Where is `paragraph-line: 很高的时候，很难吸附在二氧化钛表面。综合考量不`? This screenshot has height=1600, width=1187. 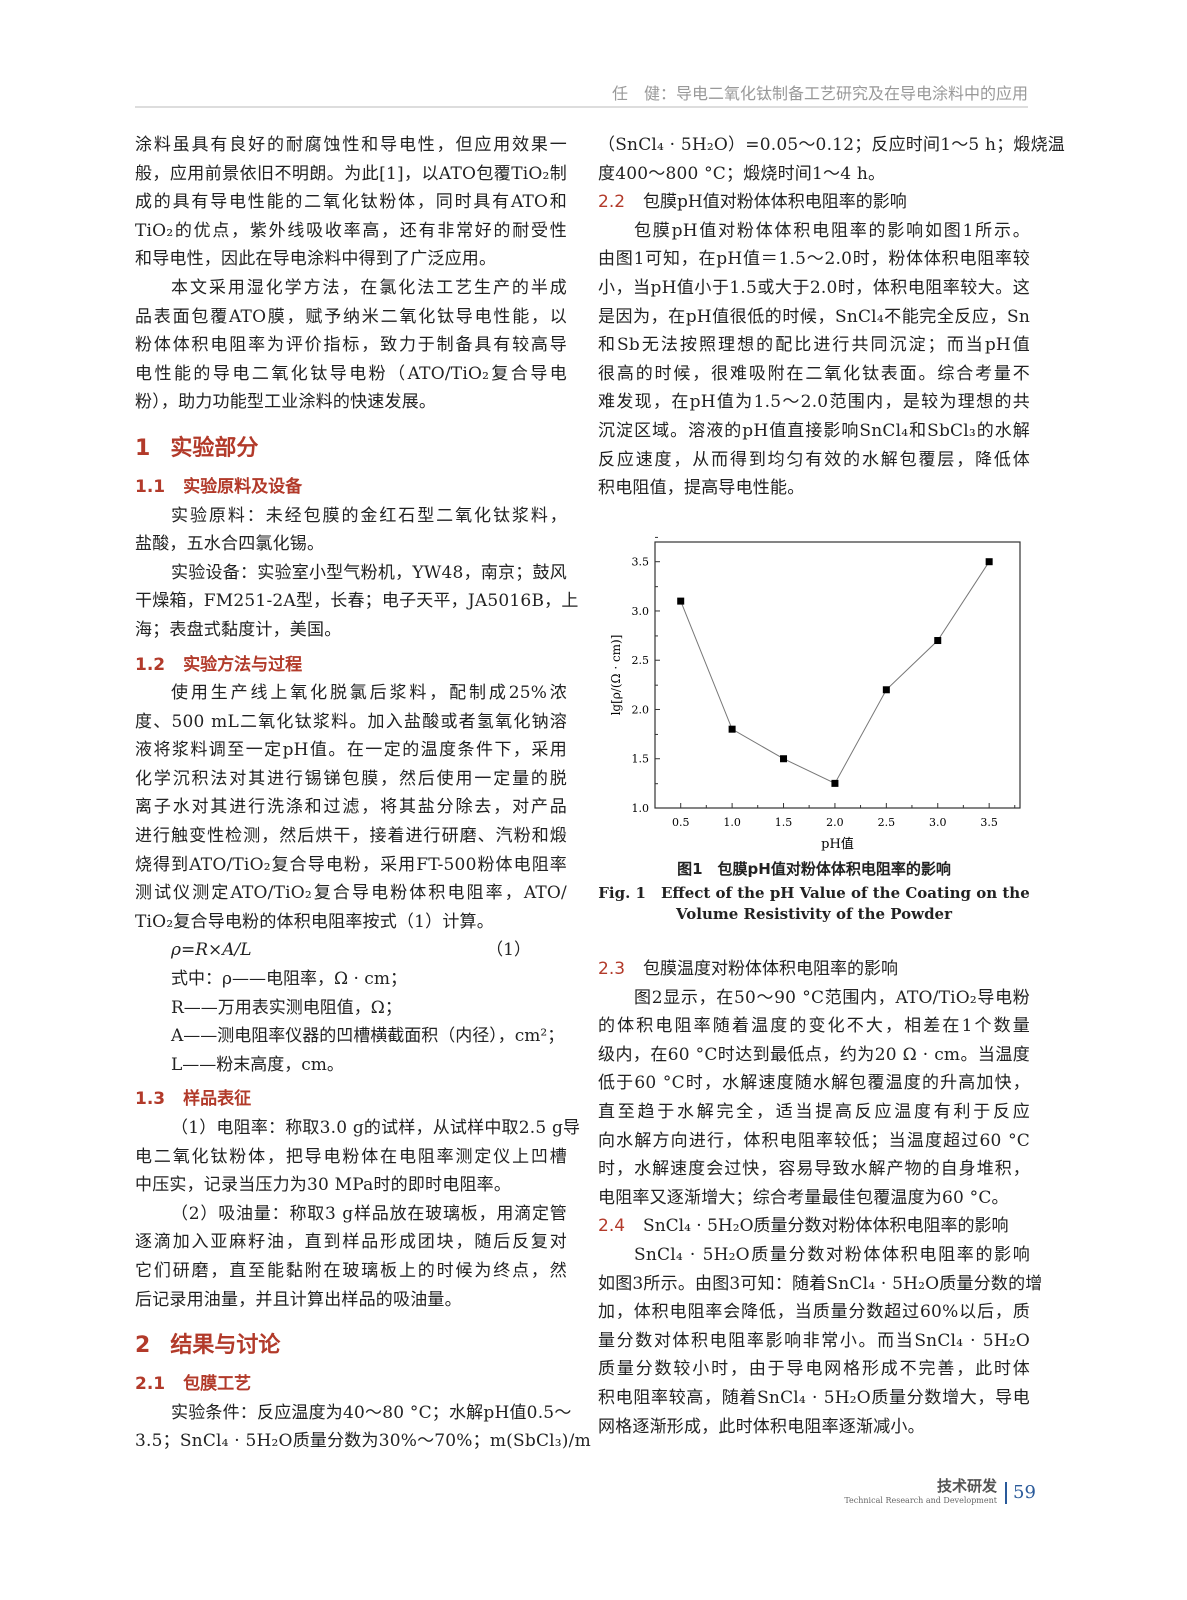 paragraph-line: 很高的时候，很难吸附在二氧化钛表面。综合考量不 is located at coordinates (814, 373).